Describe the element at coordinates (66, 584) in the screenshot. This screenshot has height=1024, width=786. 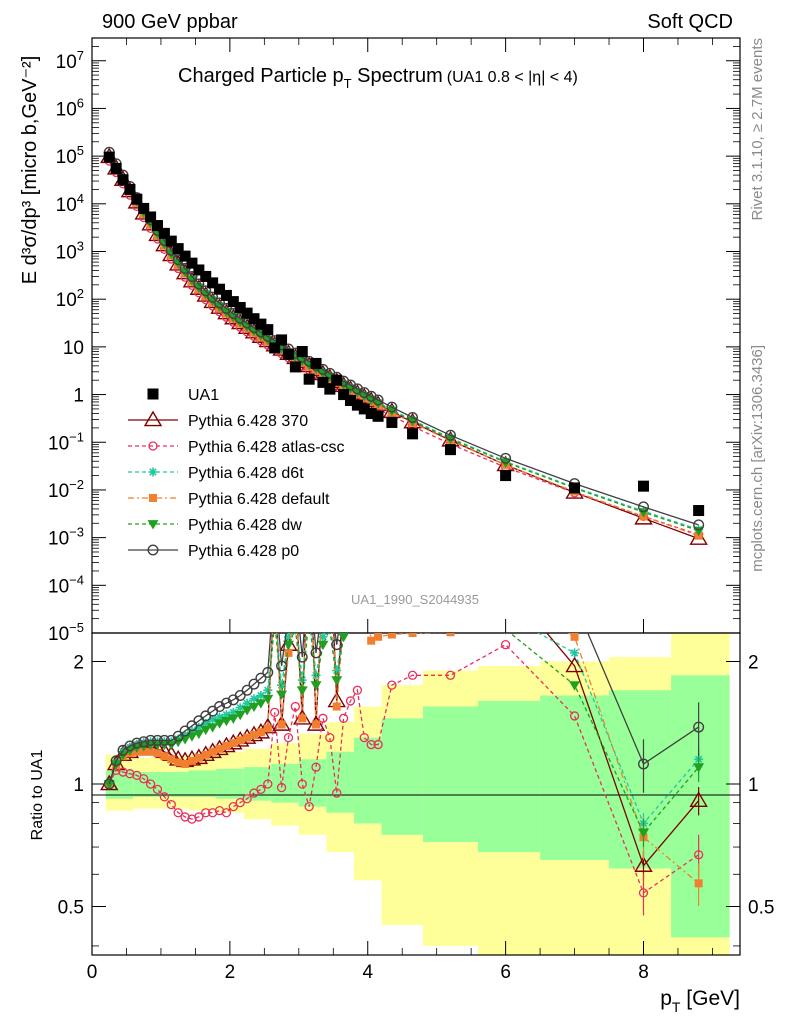
I see `main-ytick-label-11: 10⁻⁴` at that location.